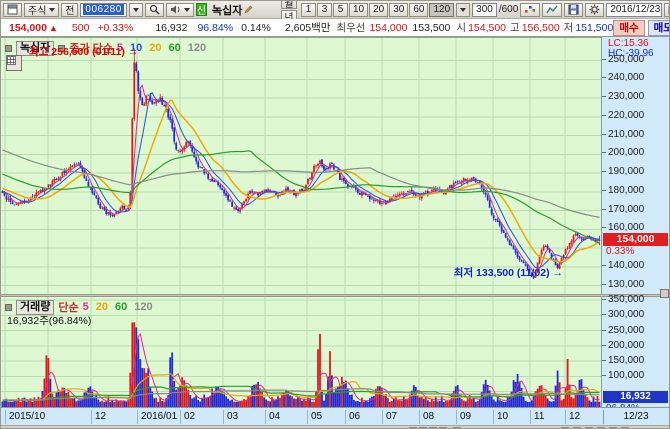  I want to click on volume-pane-title: 거래량, so click(35, 307).